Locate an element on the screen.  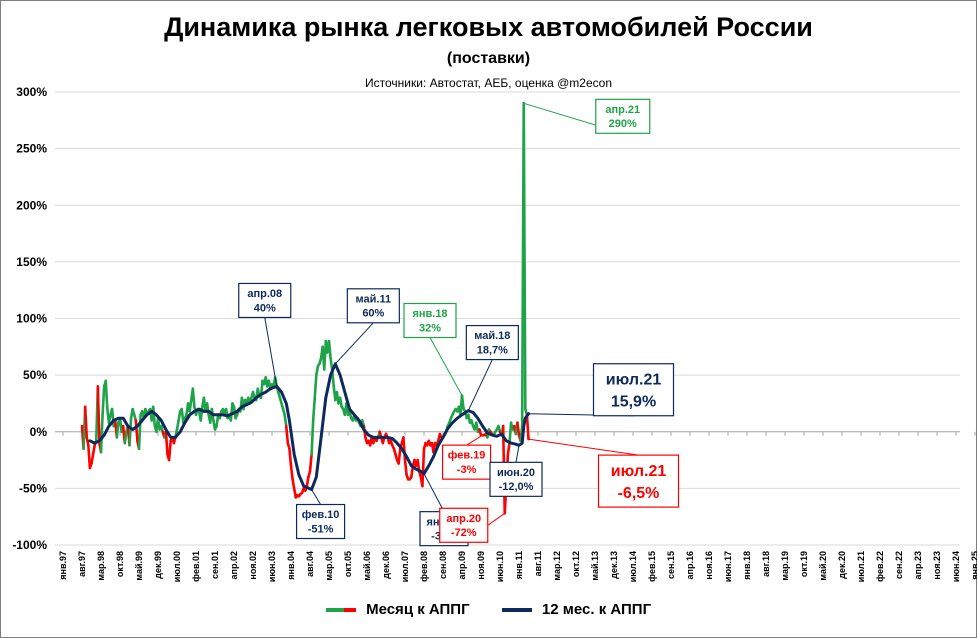
x-tick-label: июл.07 is located at coordinates (405, 566).